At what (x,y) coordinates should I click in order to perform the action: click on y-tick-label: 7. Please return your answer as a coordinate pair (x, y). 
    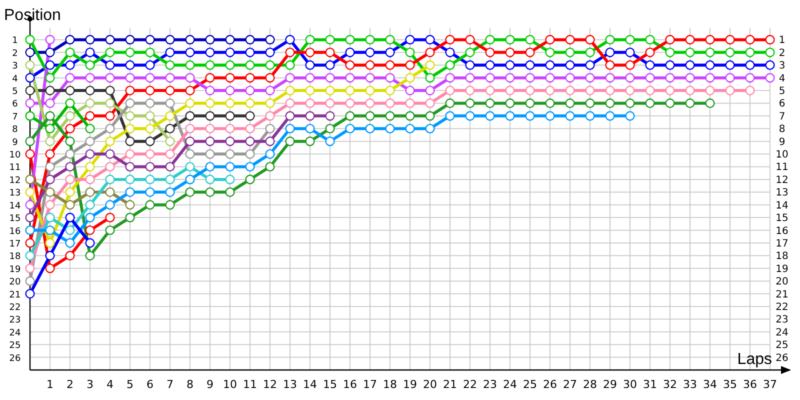
    Looking at the image, I should click on (15, 117).